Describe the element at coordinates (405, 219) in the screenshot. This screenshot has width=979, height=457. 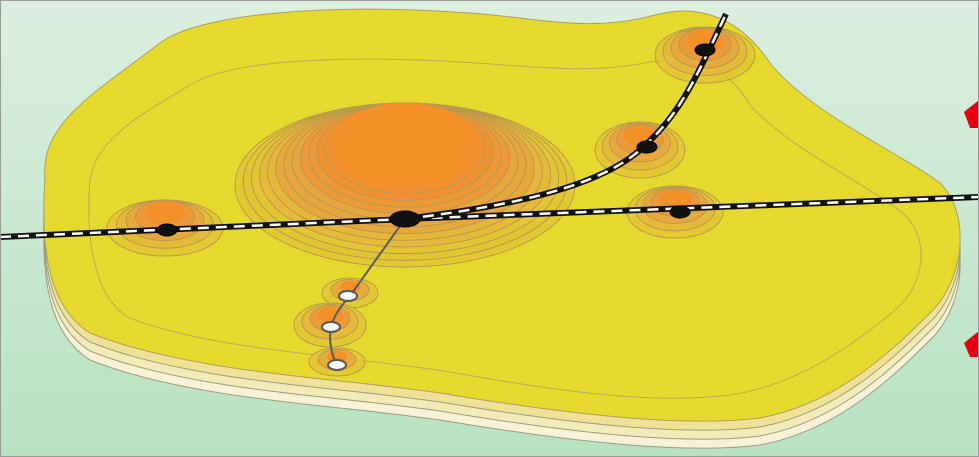
I see `central-city-node` at that location.